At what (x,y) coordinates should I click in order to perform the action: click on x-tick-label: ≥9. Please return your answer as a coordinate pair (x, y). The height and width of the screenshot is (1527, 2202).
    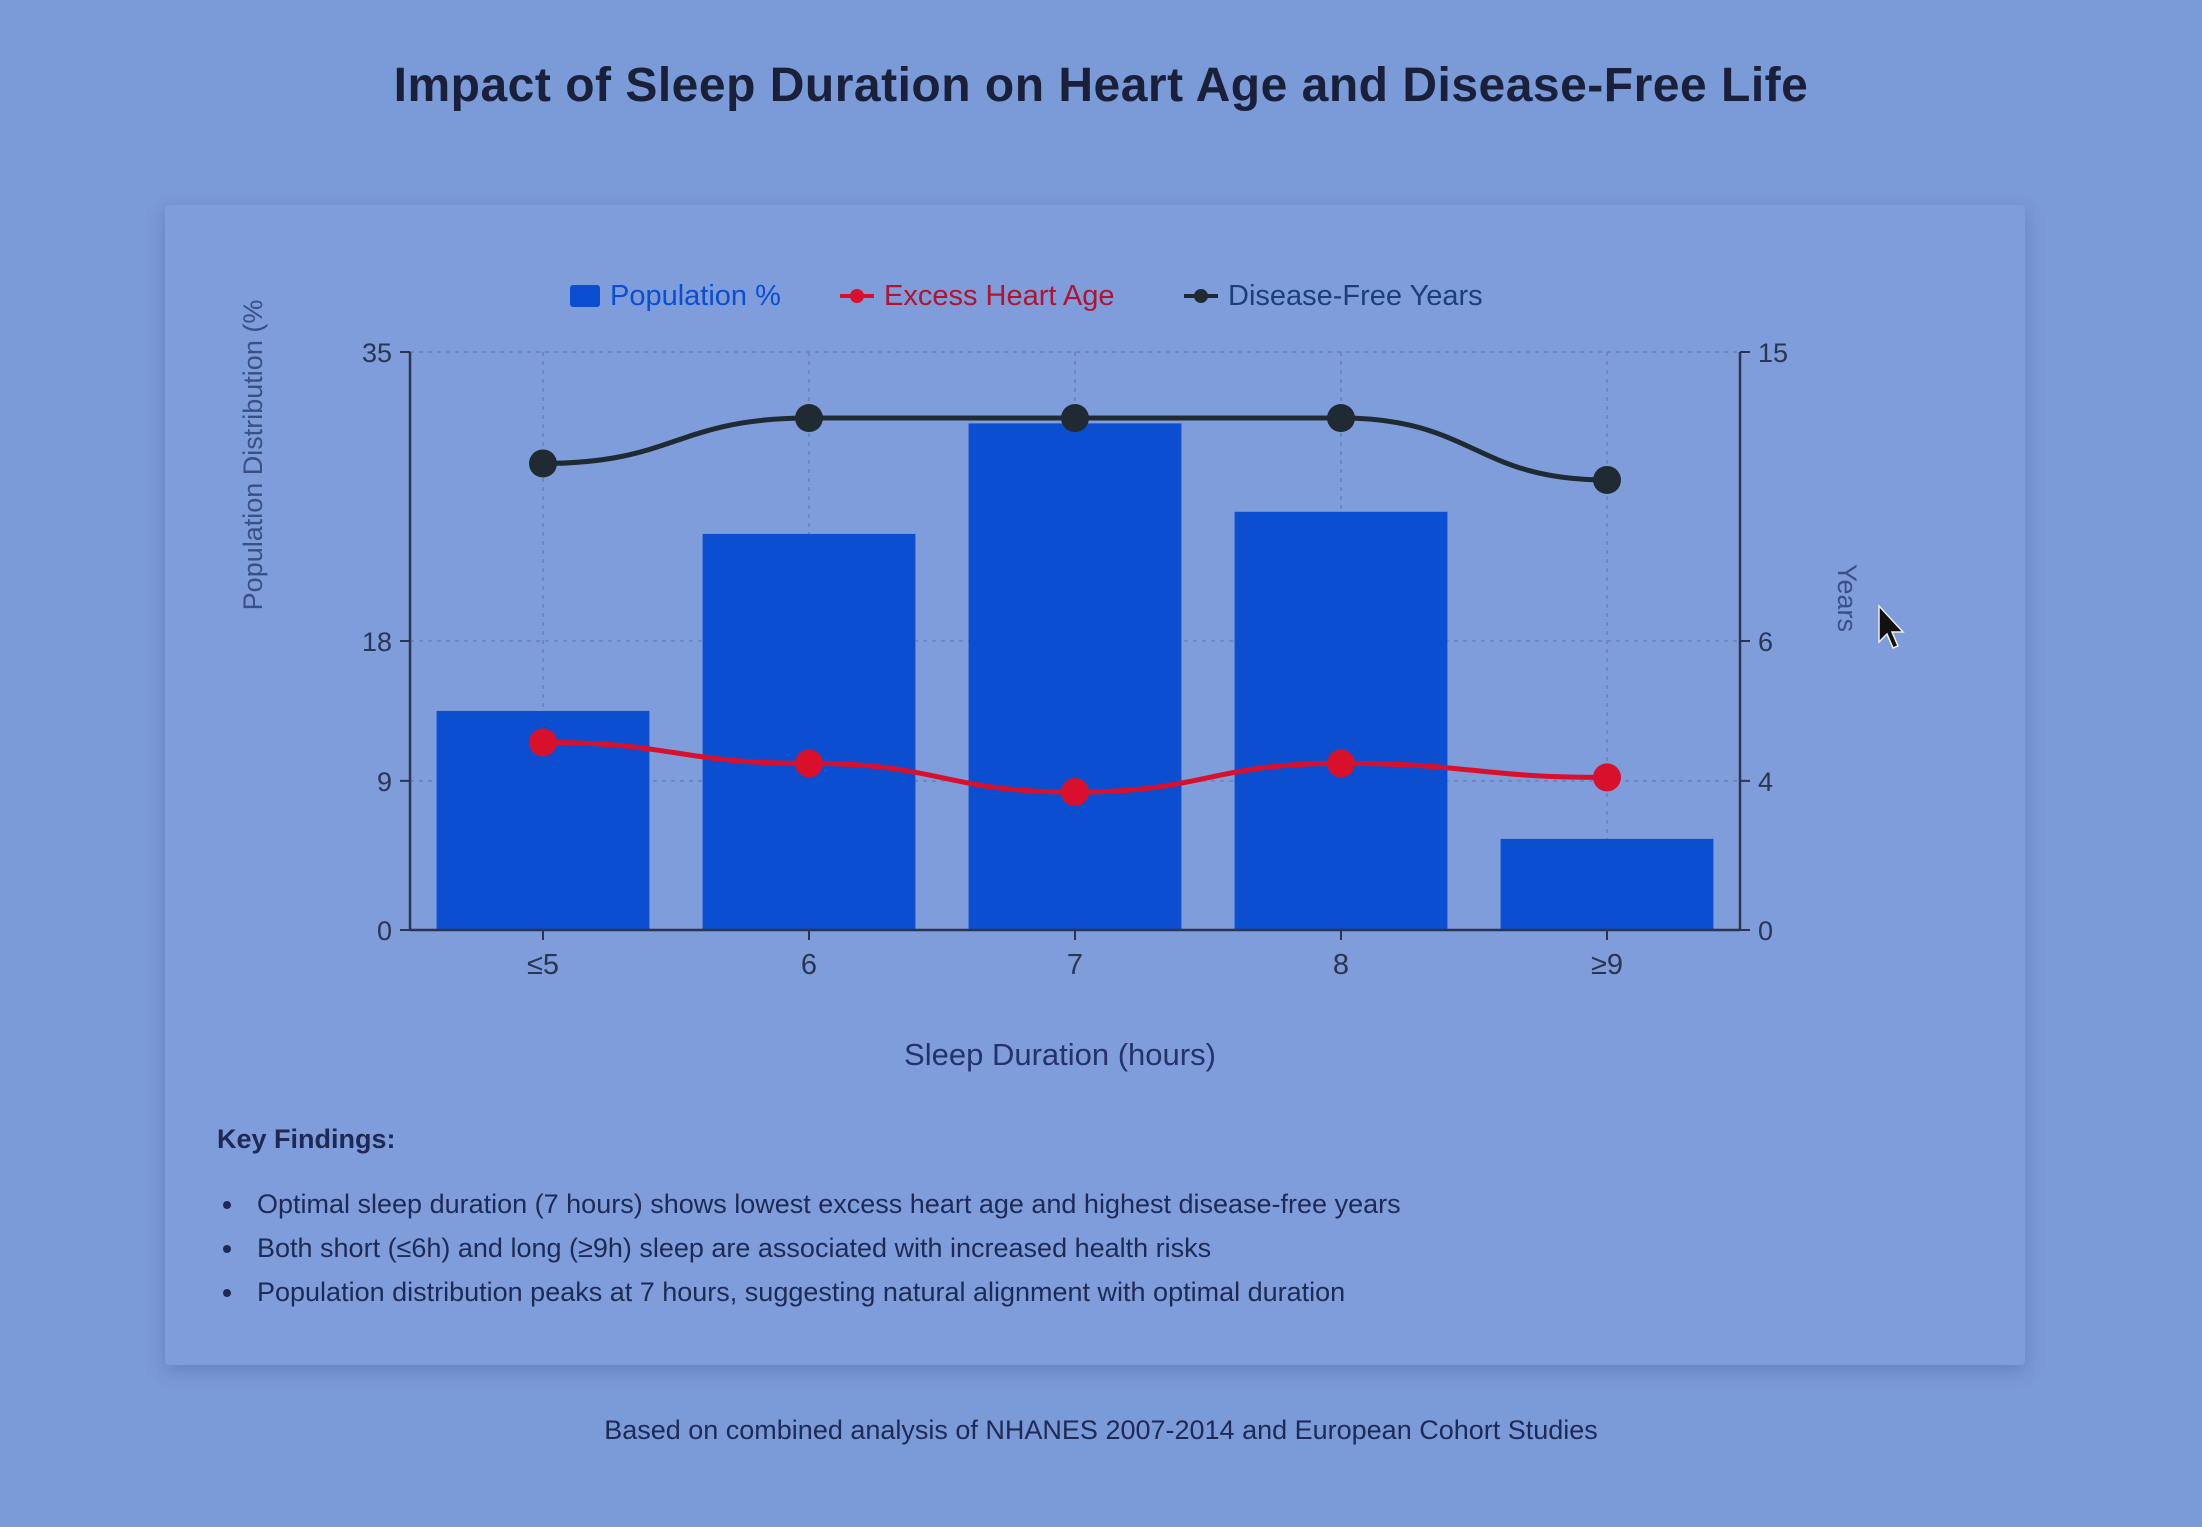
    Looking at the image, I should click on (1607, 965).